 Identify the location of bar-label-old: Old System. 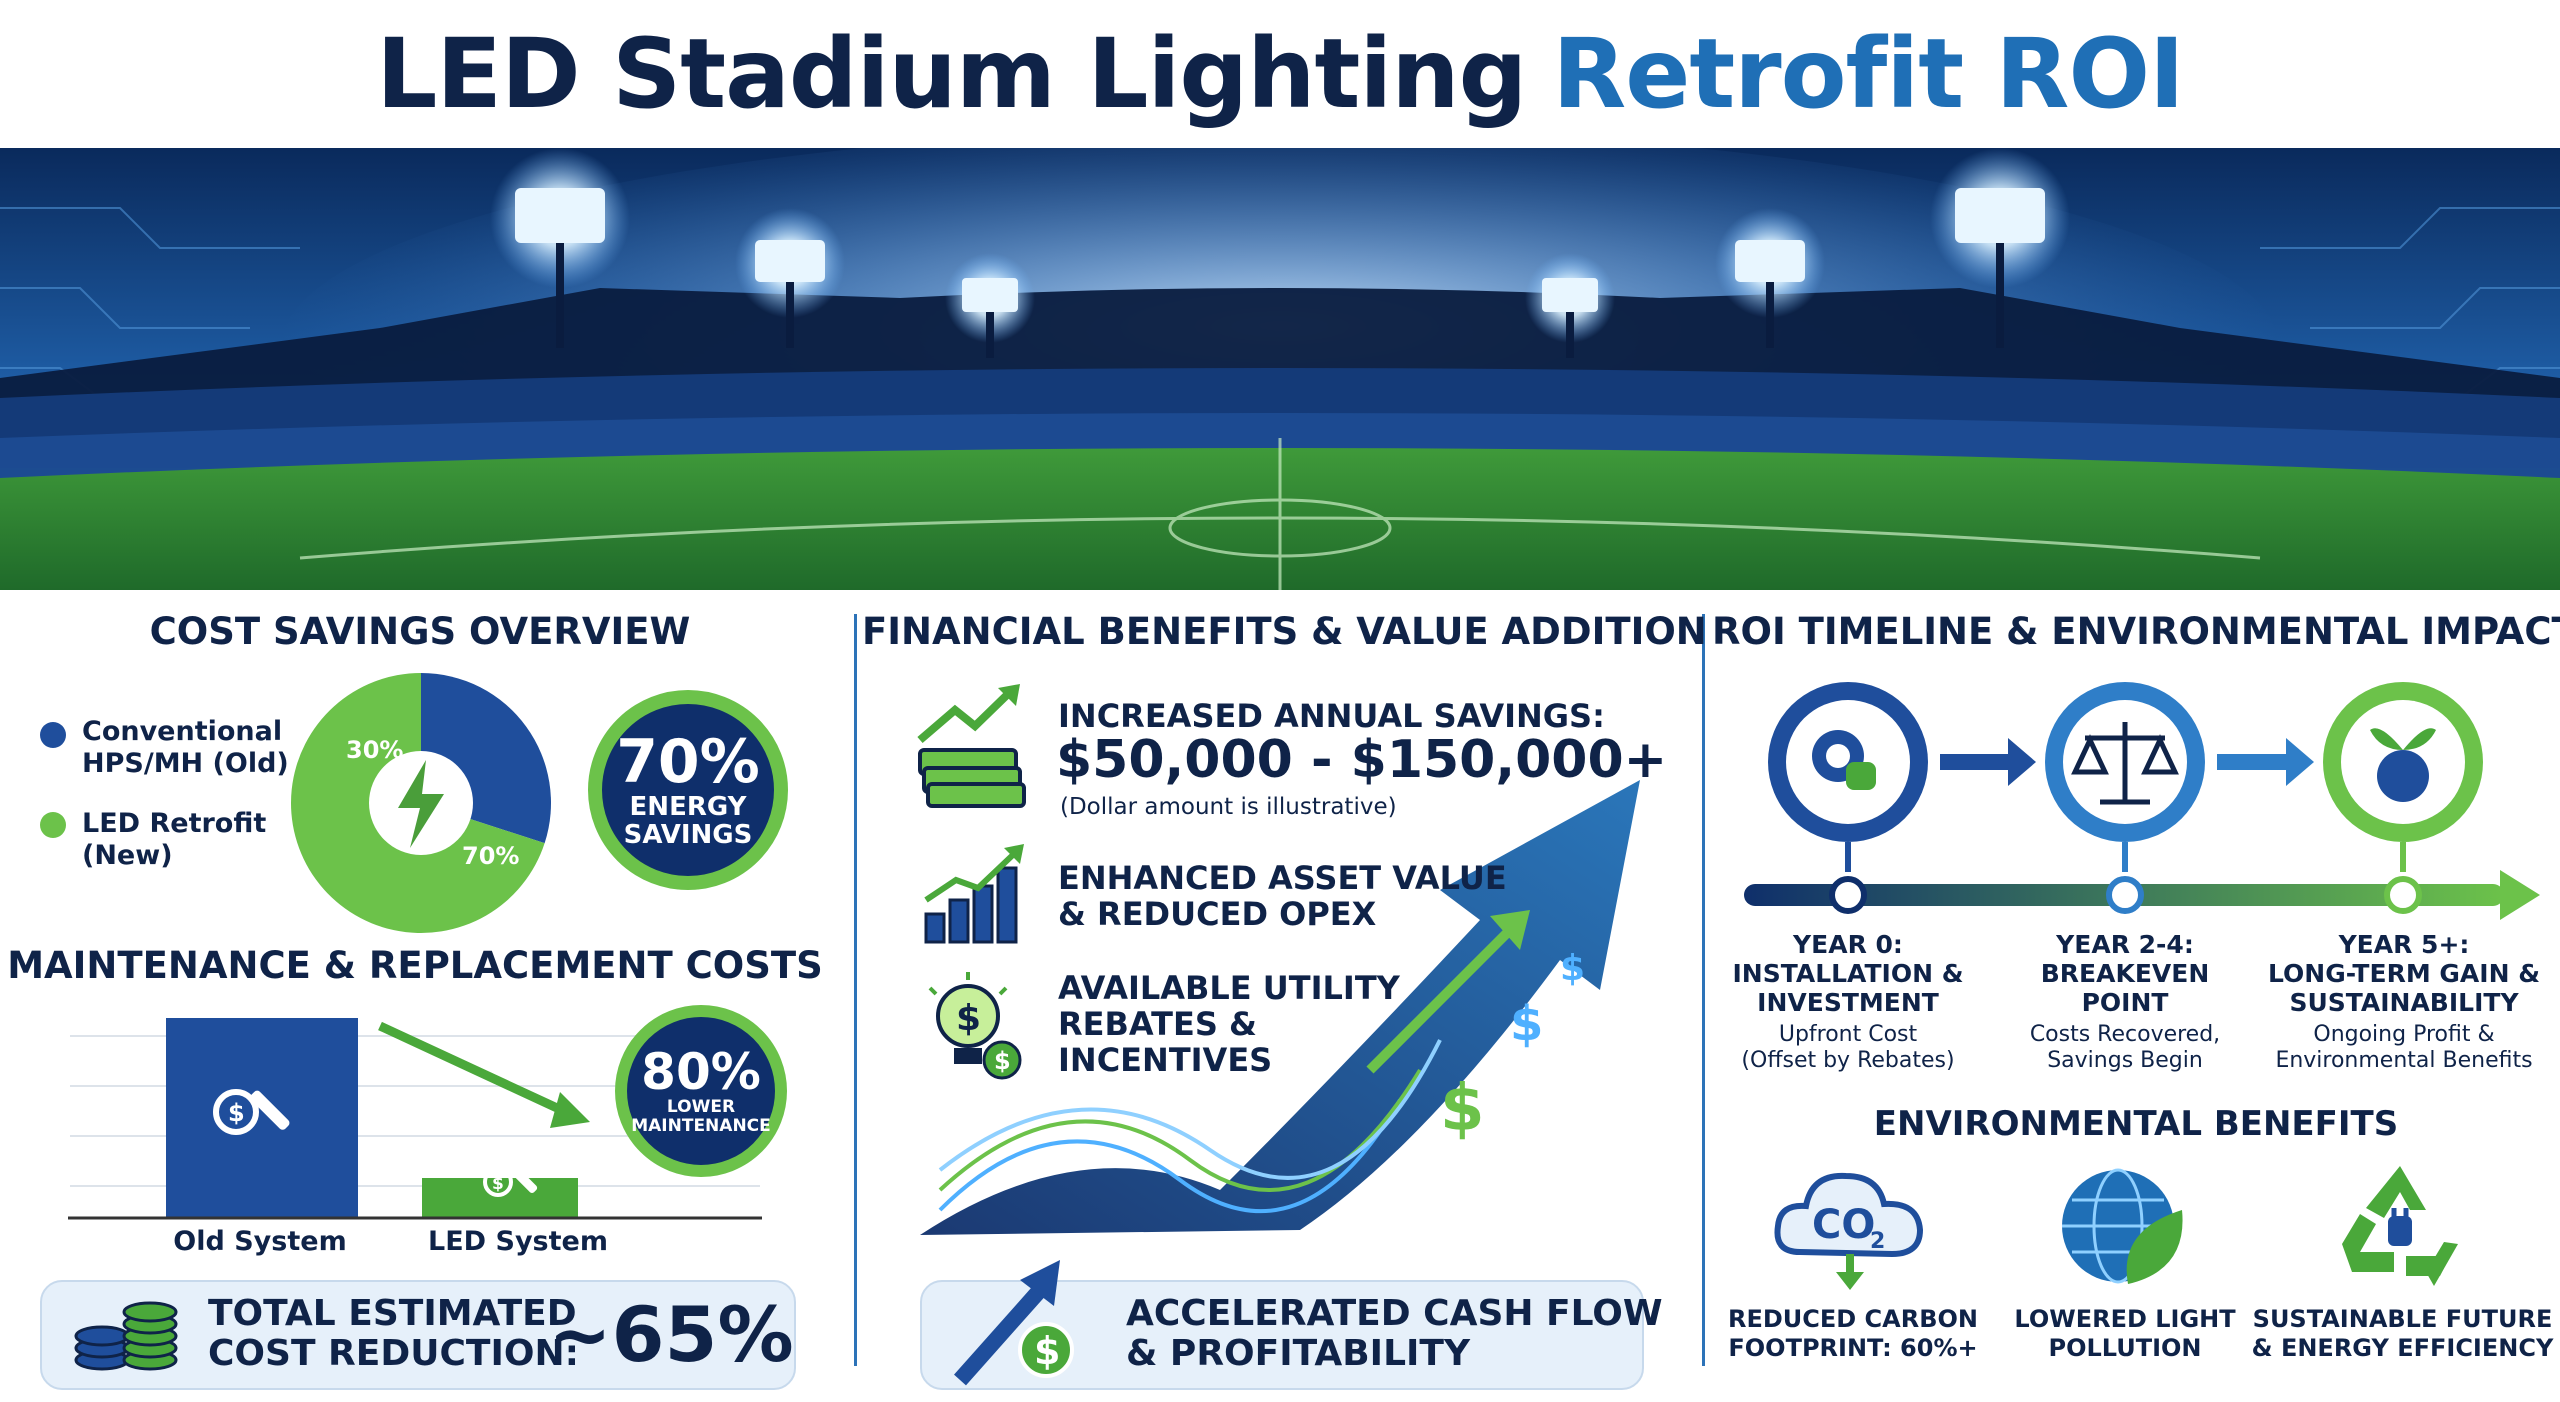
(260, 1241).